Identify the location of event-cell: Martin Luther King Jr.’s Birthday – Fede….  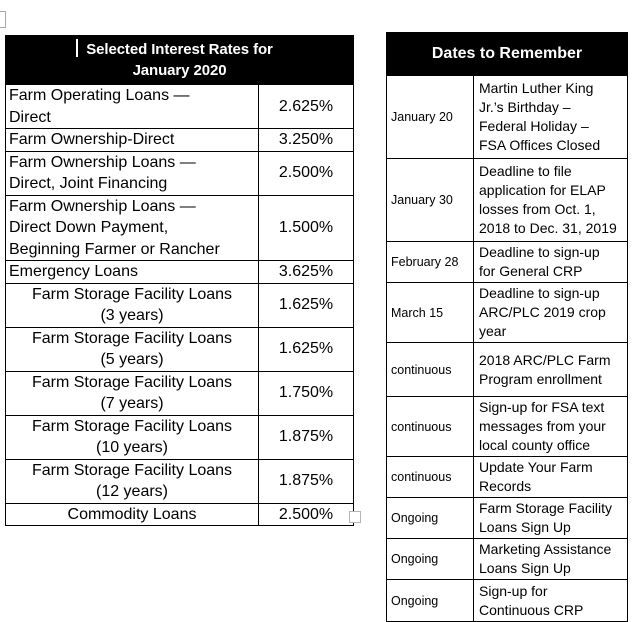
(550, 117).